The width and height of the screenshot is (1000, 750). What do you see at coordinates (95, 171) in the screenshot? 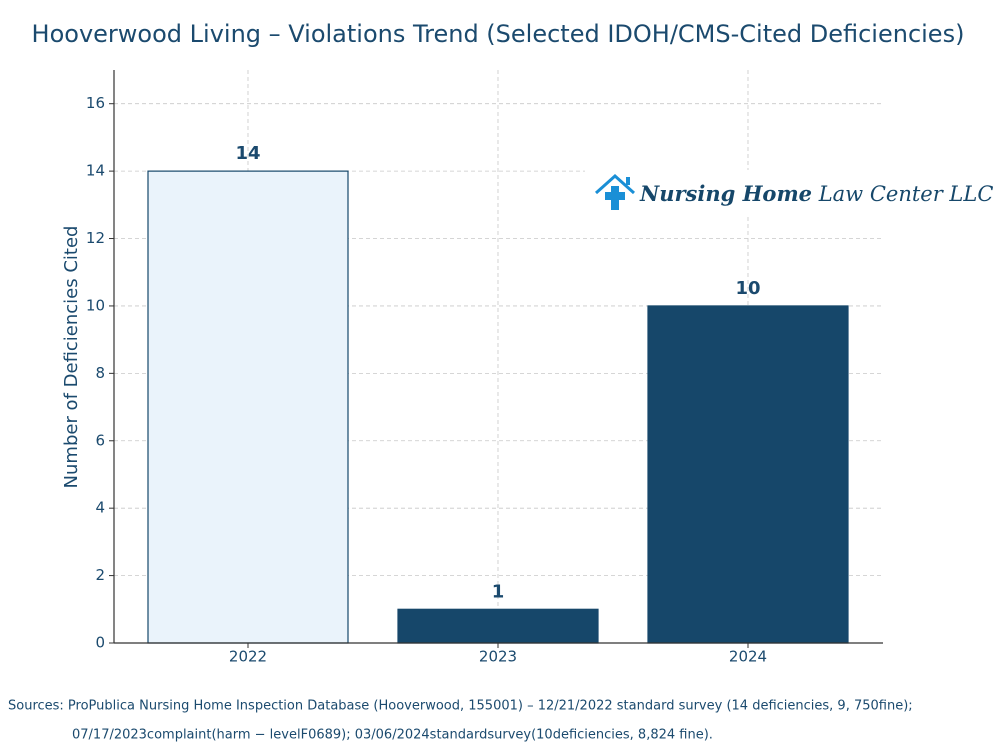
I see `y-tick-label: 14` at bounding box center [95, 171].